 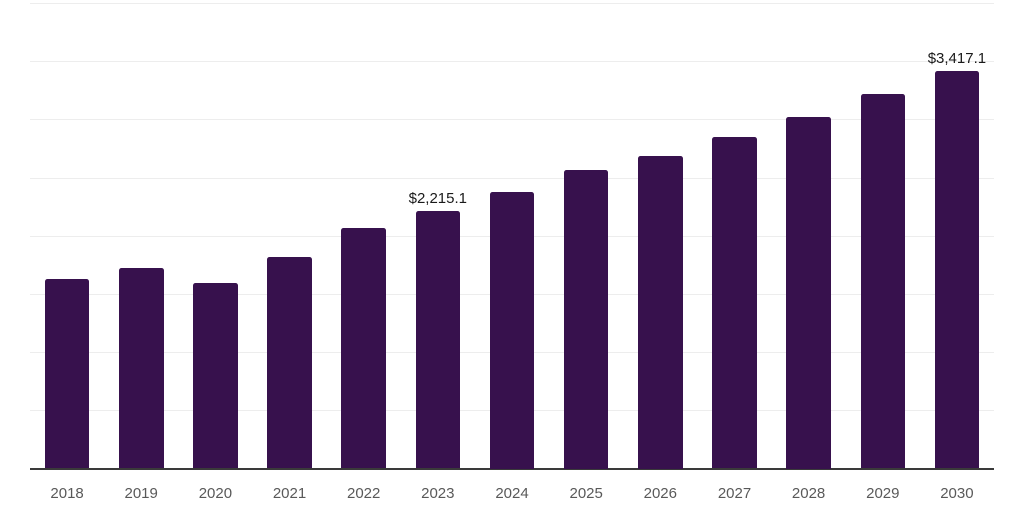 I want to click on x-tick-2028: 2028, so click(x=808, y=493).